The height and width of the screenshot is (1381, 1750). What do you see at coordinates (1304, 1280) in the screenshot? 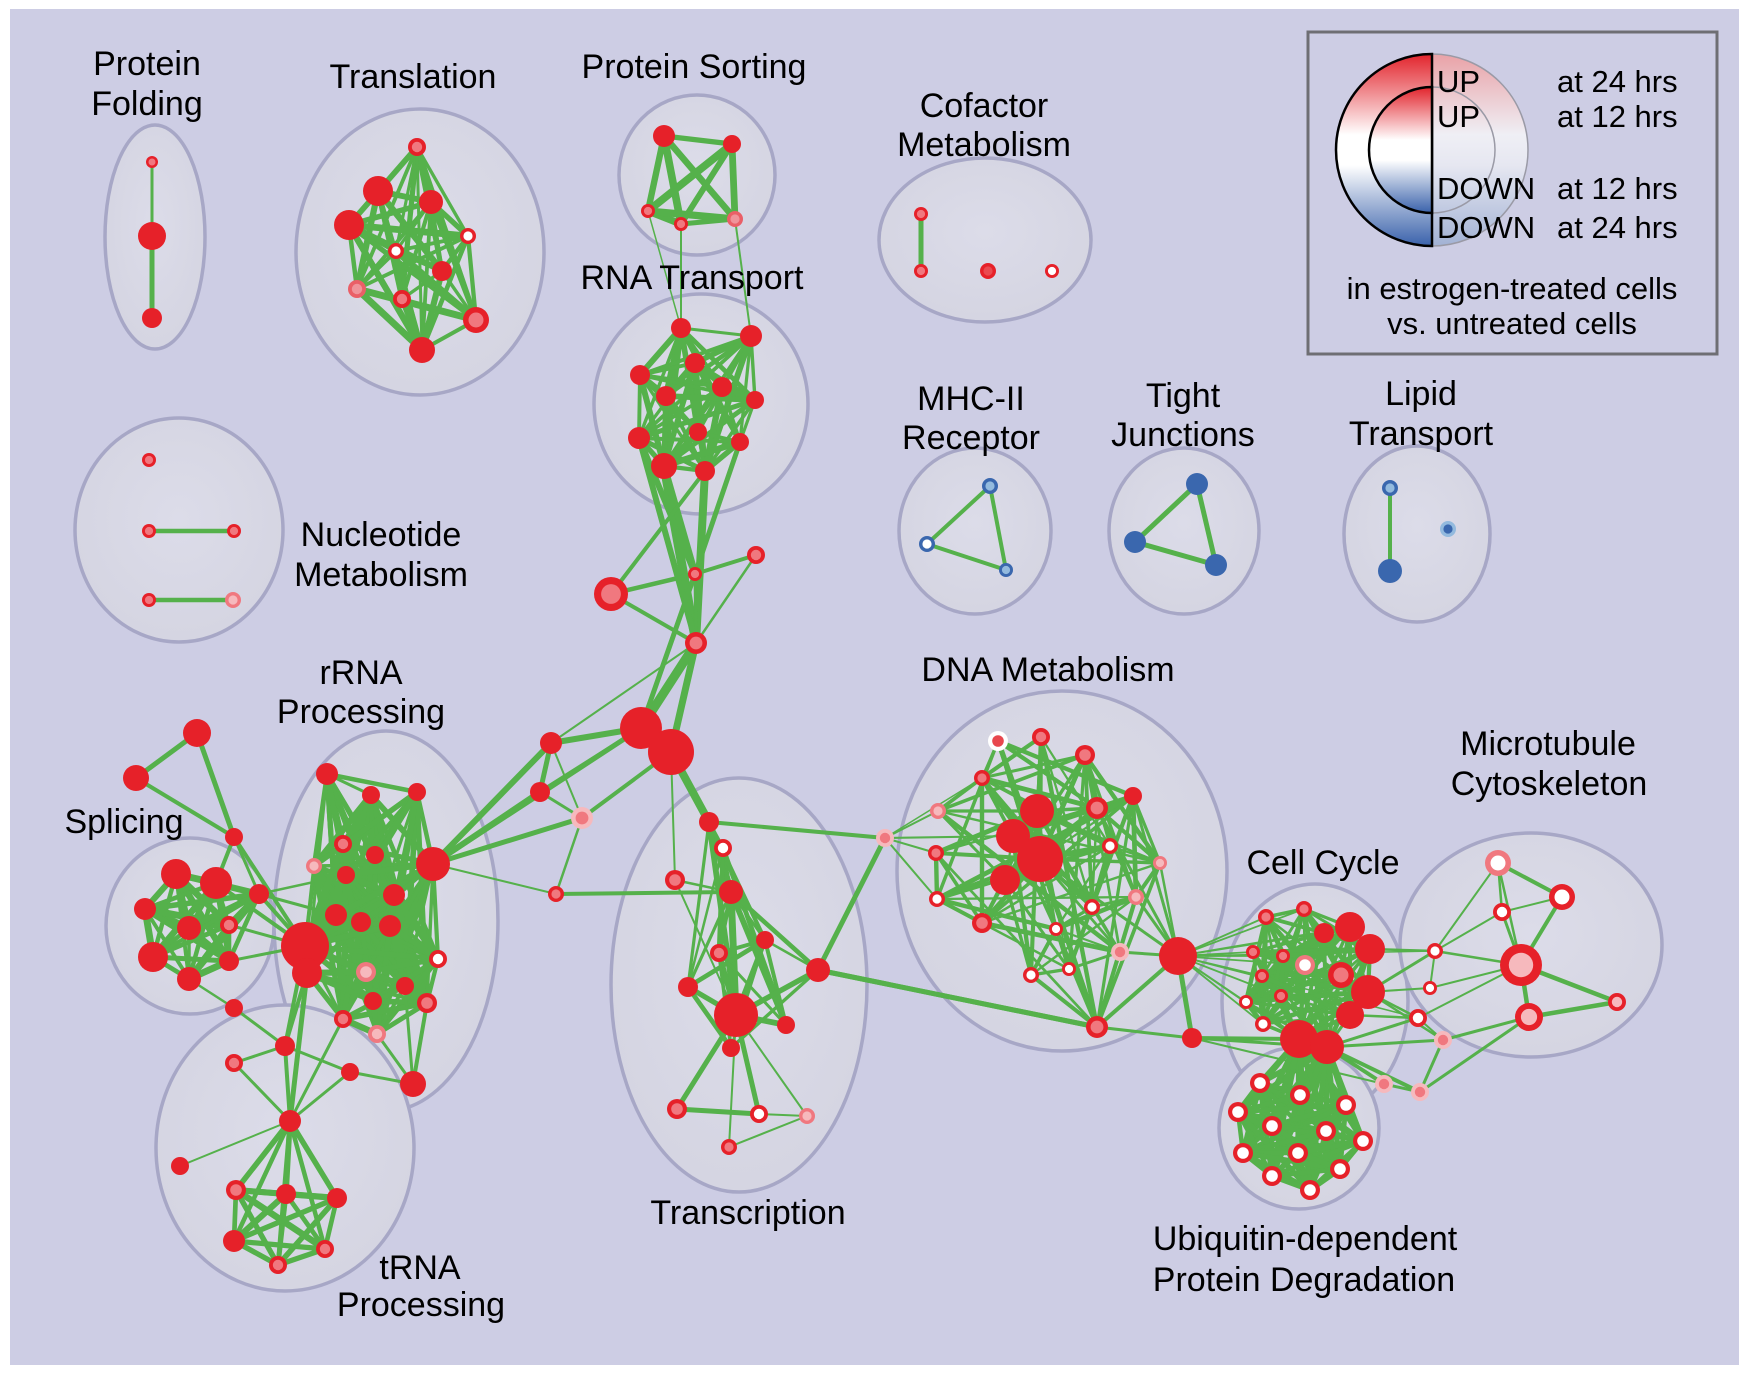
I see `svg-text: Protein Degradation` at bounding box center [1304, 1280].